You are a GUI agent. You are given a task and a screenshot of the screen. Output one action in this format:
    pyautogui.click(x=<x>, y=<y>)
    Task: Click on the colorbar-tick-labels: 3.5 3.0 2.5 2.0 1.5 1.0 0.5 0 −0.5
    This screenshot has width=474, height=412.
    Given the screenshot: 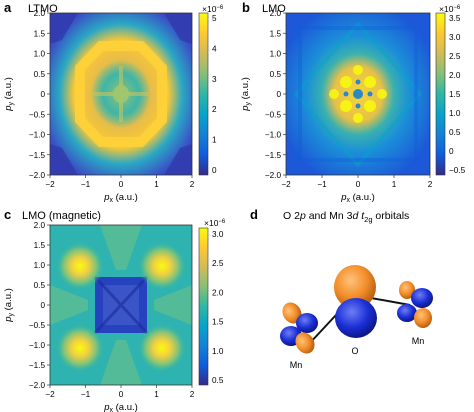 What is the action you would take?
    pyautogui.click(x=457, y=94)
    